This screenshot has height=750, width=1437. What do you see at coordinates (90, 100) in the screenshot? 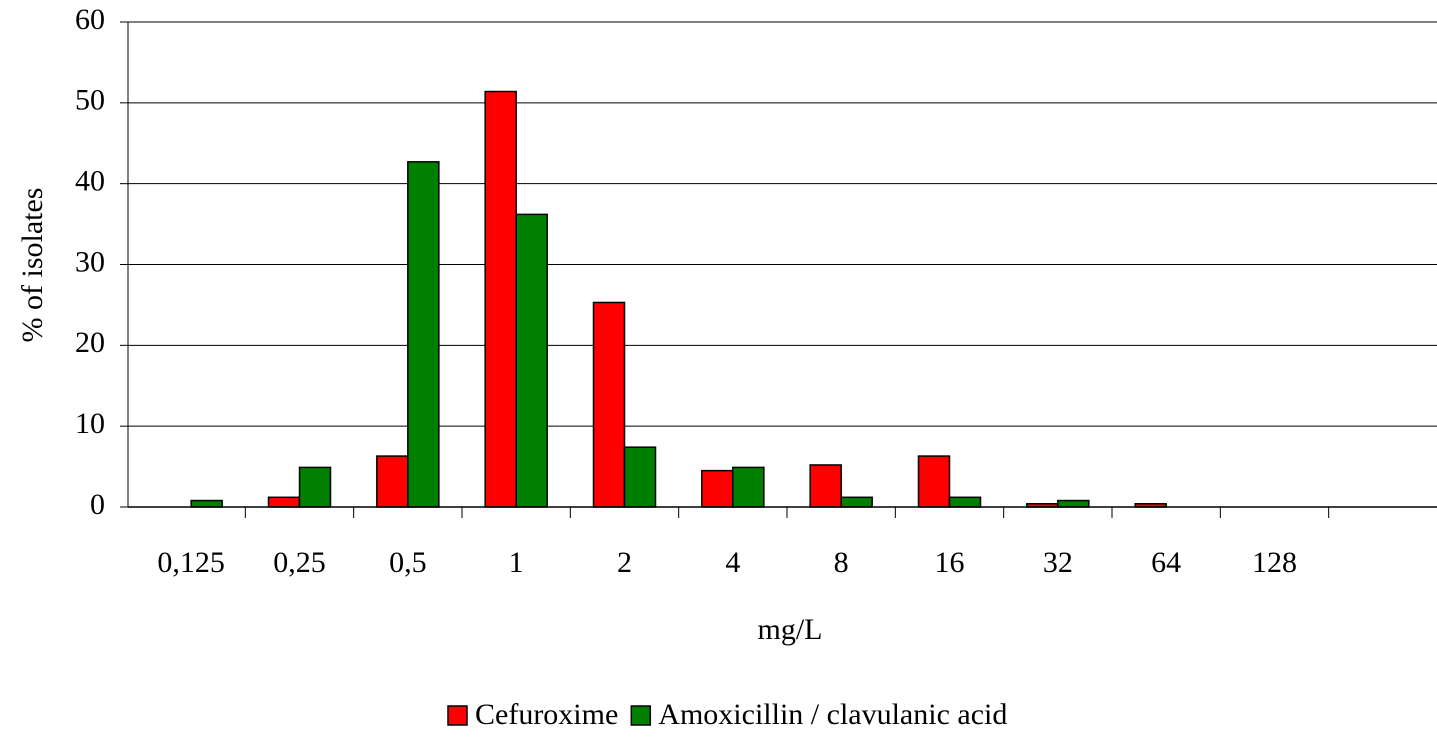
I see `y-tick-label: 50` at bounding box center [90, 100].